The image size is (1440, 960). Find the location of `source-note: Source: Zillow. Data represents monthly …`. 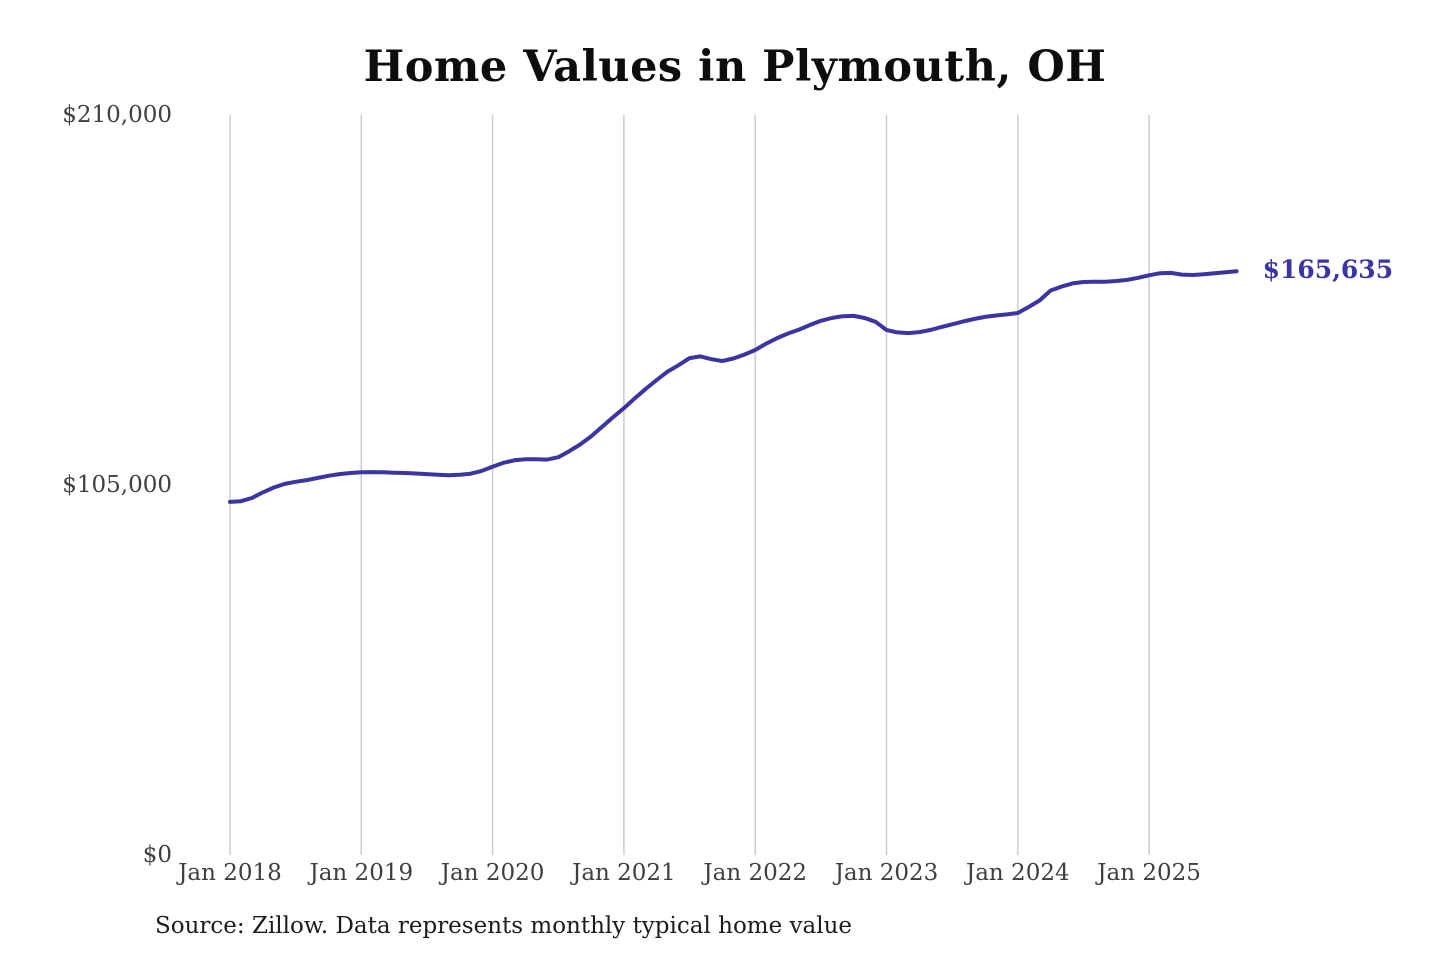

source-note: Source: Zillow. Data represents monthly … is located at coordinates (504, 926).